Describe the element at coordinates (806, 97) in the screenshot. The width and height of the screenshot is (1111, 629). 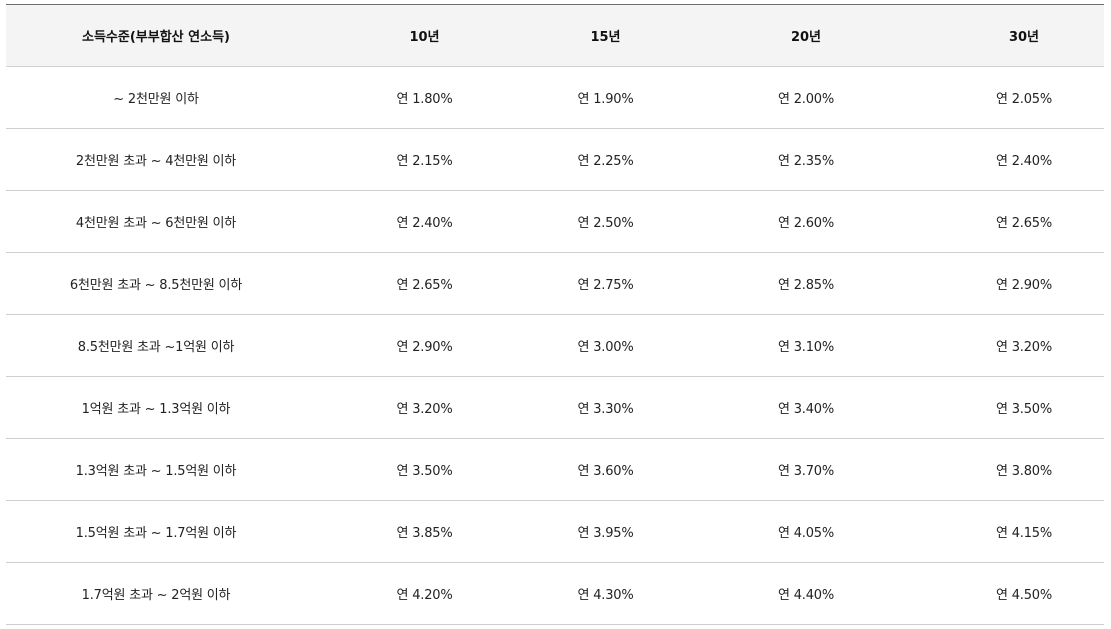
I see `rate-cell-20y: 연 2.00%` at that location.